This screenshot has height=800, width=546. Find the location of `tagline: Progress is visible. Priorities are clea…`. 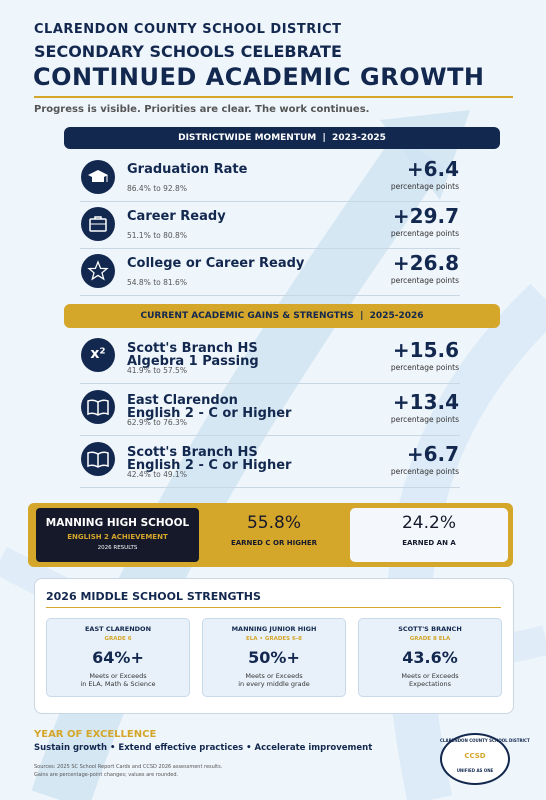

tagline: Progress is visible. Priorities are clea… is located at coordinates (202, 109).